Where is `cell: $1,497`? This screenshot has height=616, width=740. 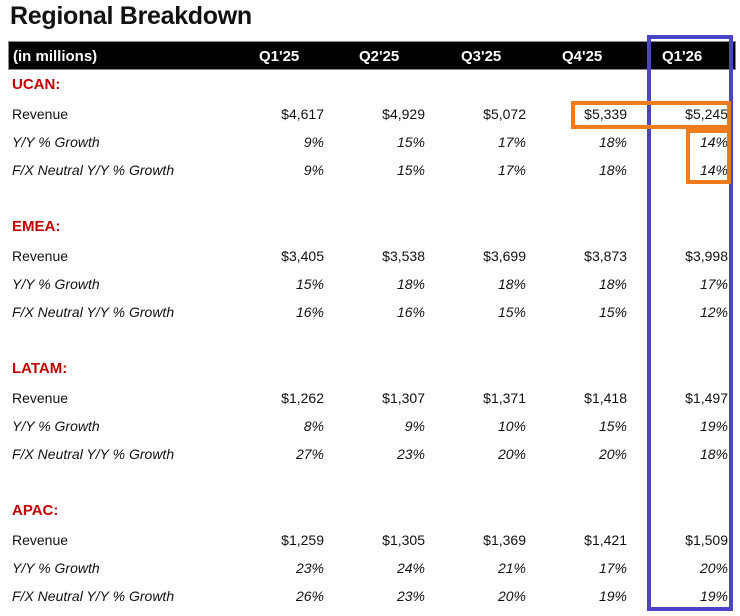
cell: $1,497 is located at coordinates (706, 398).